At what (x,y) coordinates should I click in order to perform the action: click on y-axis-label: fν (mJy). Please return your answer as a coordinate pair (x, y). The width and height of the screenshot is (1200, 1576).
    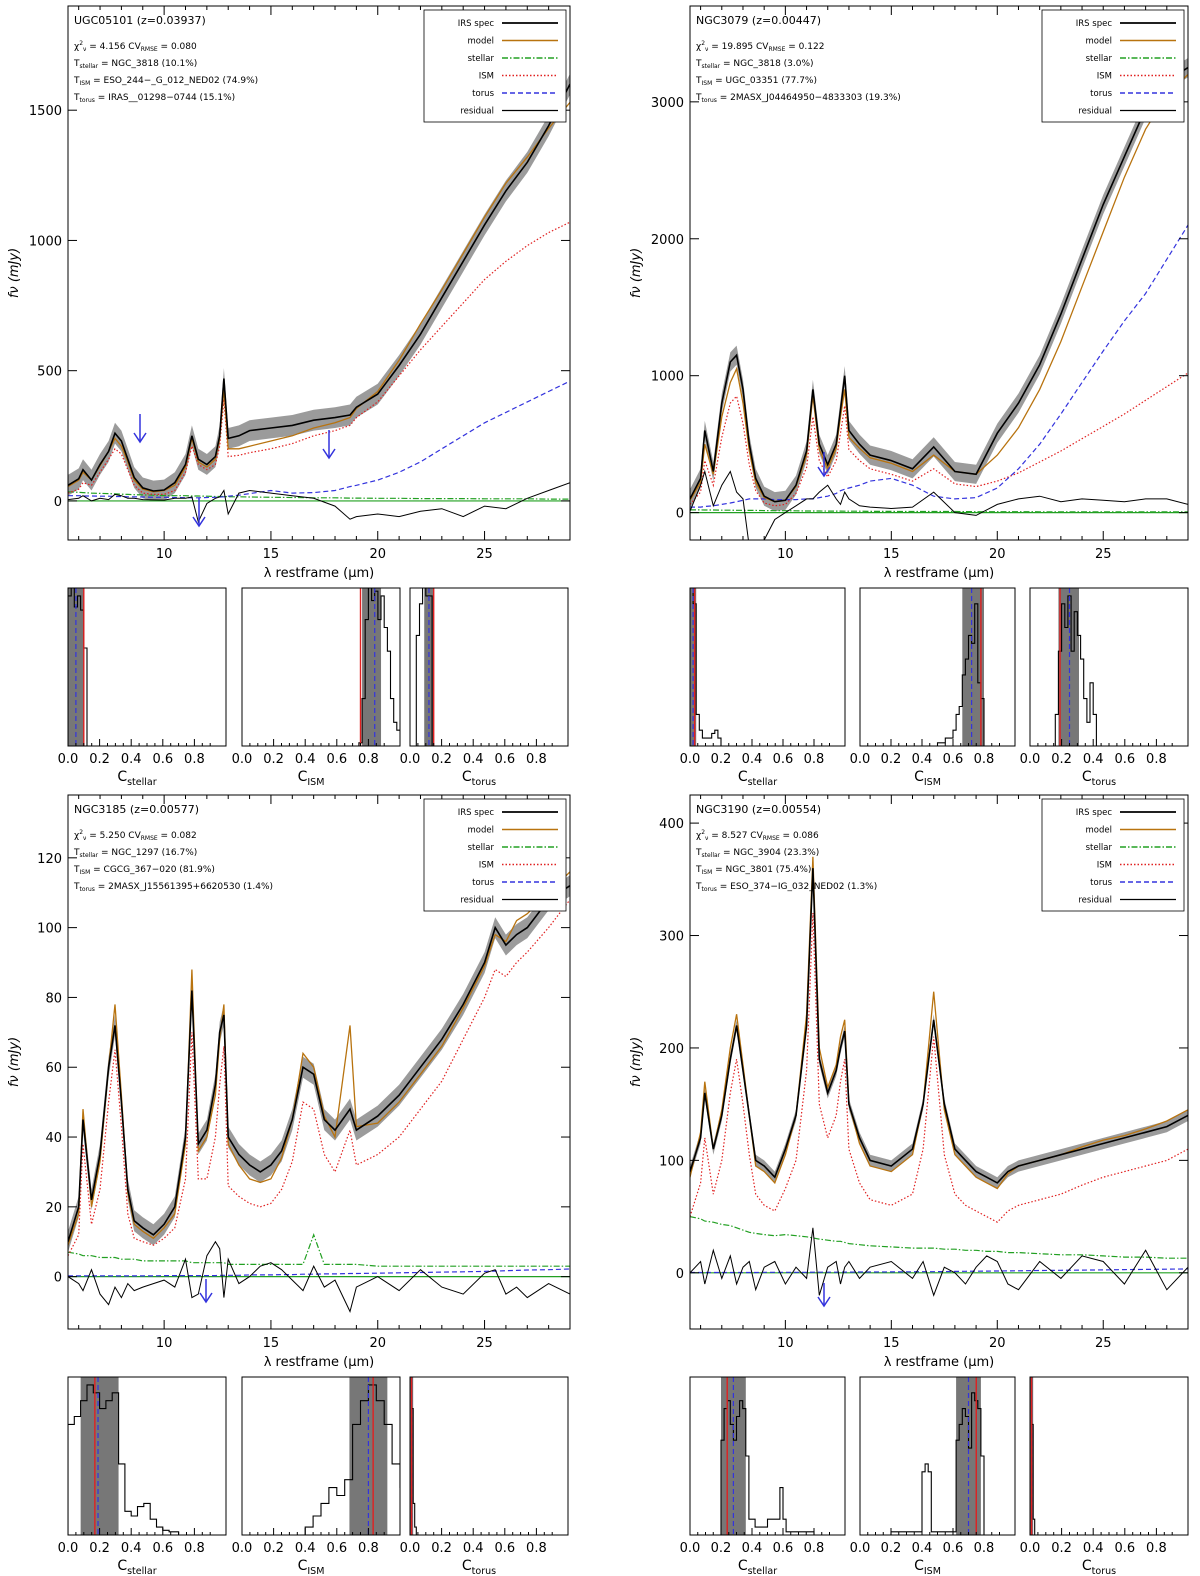
    Looking at the image, I should click on (14, 273).